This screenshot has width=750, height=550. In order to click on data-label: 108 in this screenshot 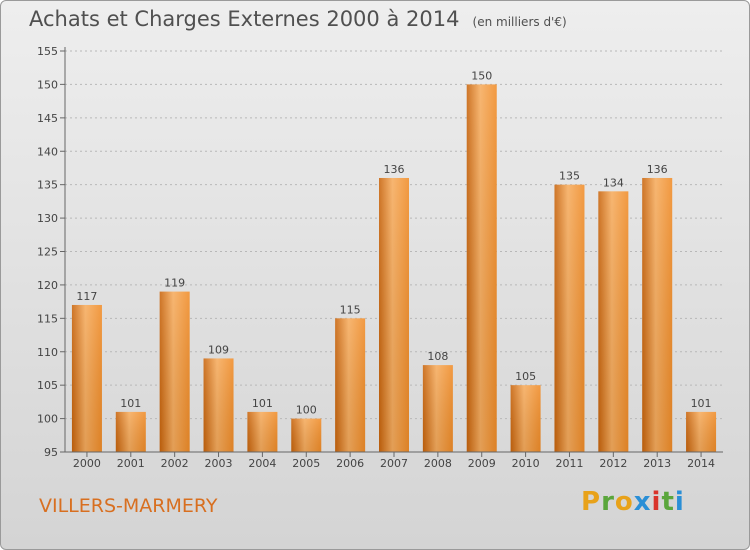, I will do `click(437, 356)`.